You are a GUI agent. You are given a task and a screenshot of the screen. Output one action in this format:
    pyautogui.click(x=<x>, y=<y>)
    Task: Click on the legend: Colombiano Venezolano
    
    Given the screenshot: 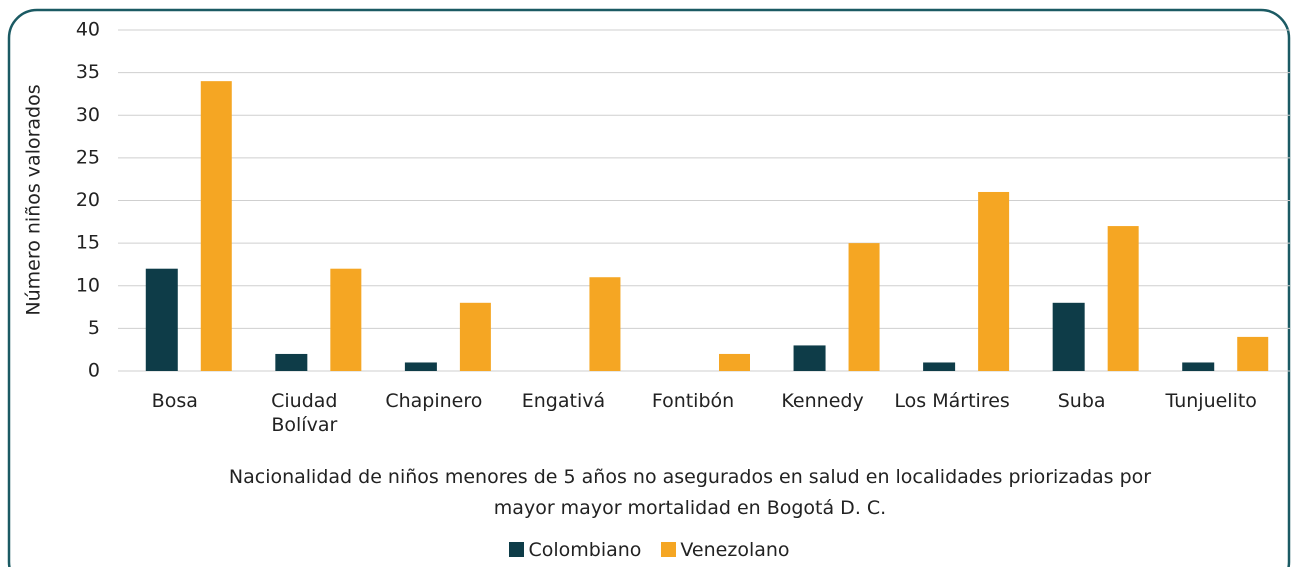 What is the action you would take?
    pyautogui.click(x=649, y=550)
    